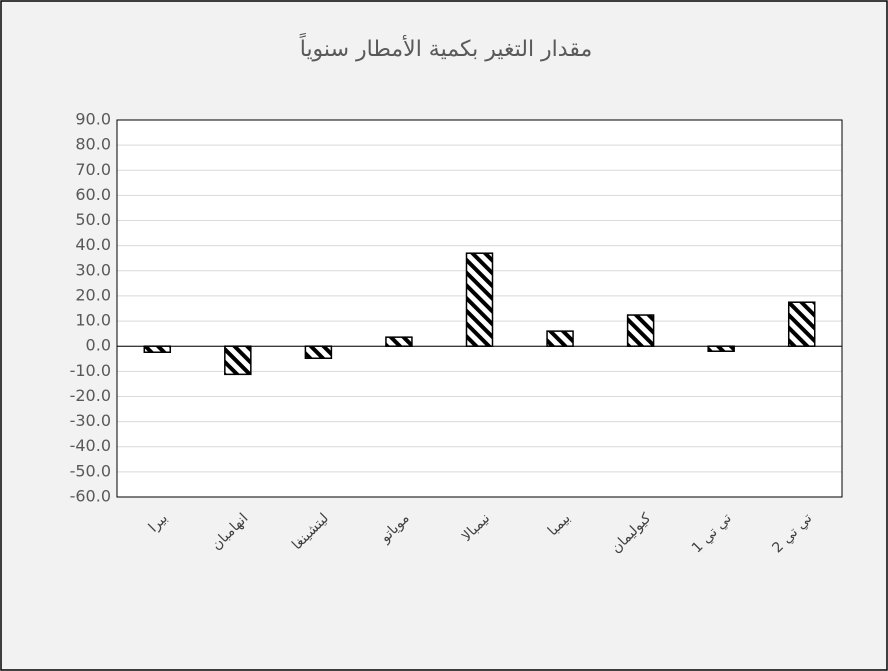 The image size is (888, 671). What do you see at coordinates (90, 496) in the screenshot?
I see `y-tick-label: -60.0` at bounding box center [90, 496].